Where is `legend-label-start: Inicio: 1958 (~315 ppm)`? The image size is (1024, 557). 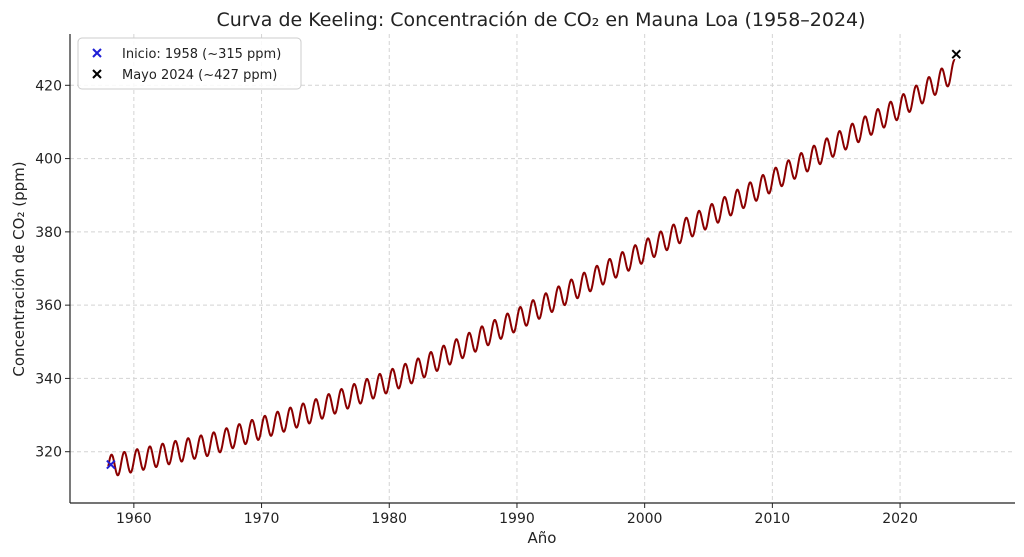
legend-label-start: Inicio: 1958 (~315 ppm) is located at coordinates (201, 54).